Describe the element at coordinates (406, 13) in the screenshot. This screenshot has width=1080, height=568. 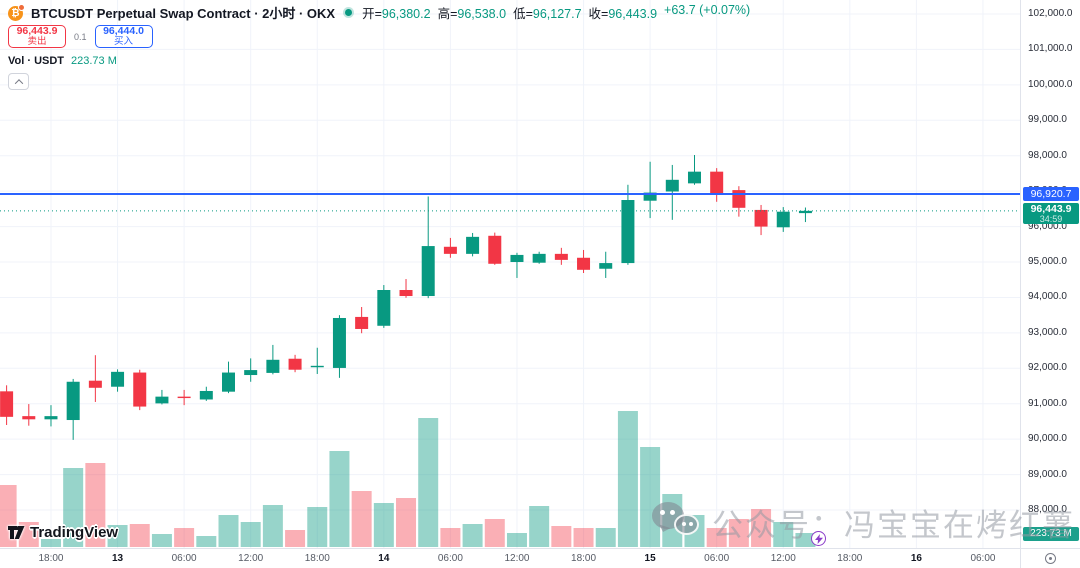
I see `open-value: 96,380.2` at that location.